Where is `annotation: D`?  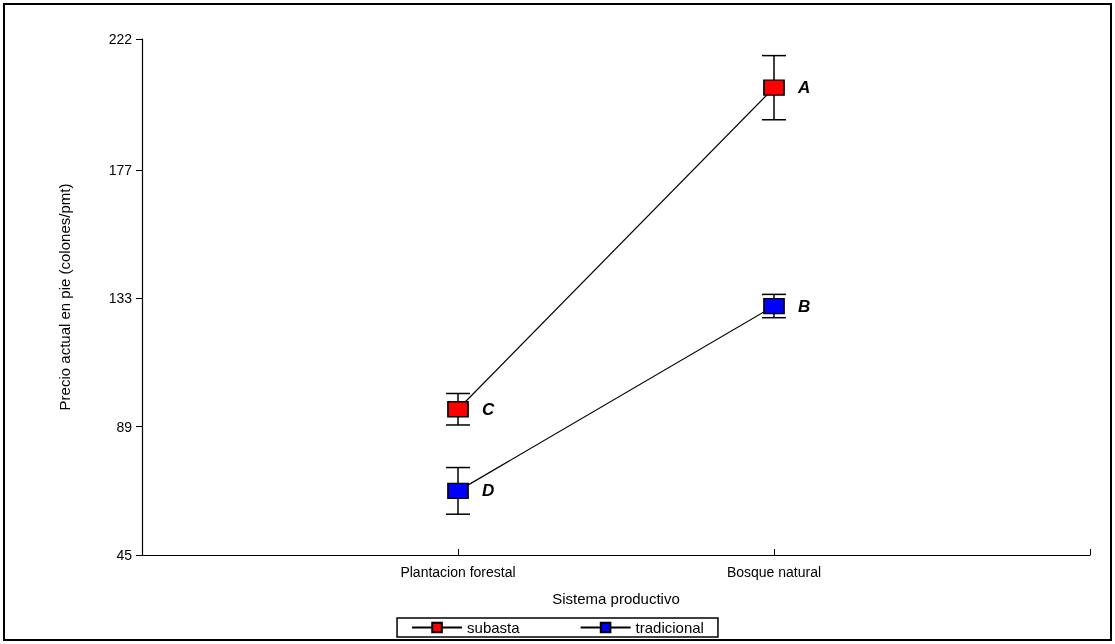 annotation: D is located at coordinates (488, 491).